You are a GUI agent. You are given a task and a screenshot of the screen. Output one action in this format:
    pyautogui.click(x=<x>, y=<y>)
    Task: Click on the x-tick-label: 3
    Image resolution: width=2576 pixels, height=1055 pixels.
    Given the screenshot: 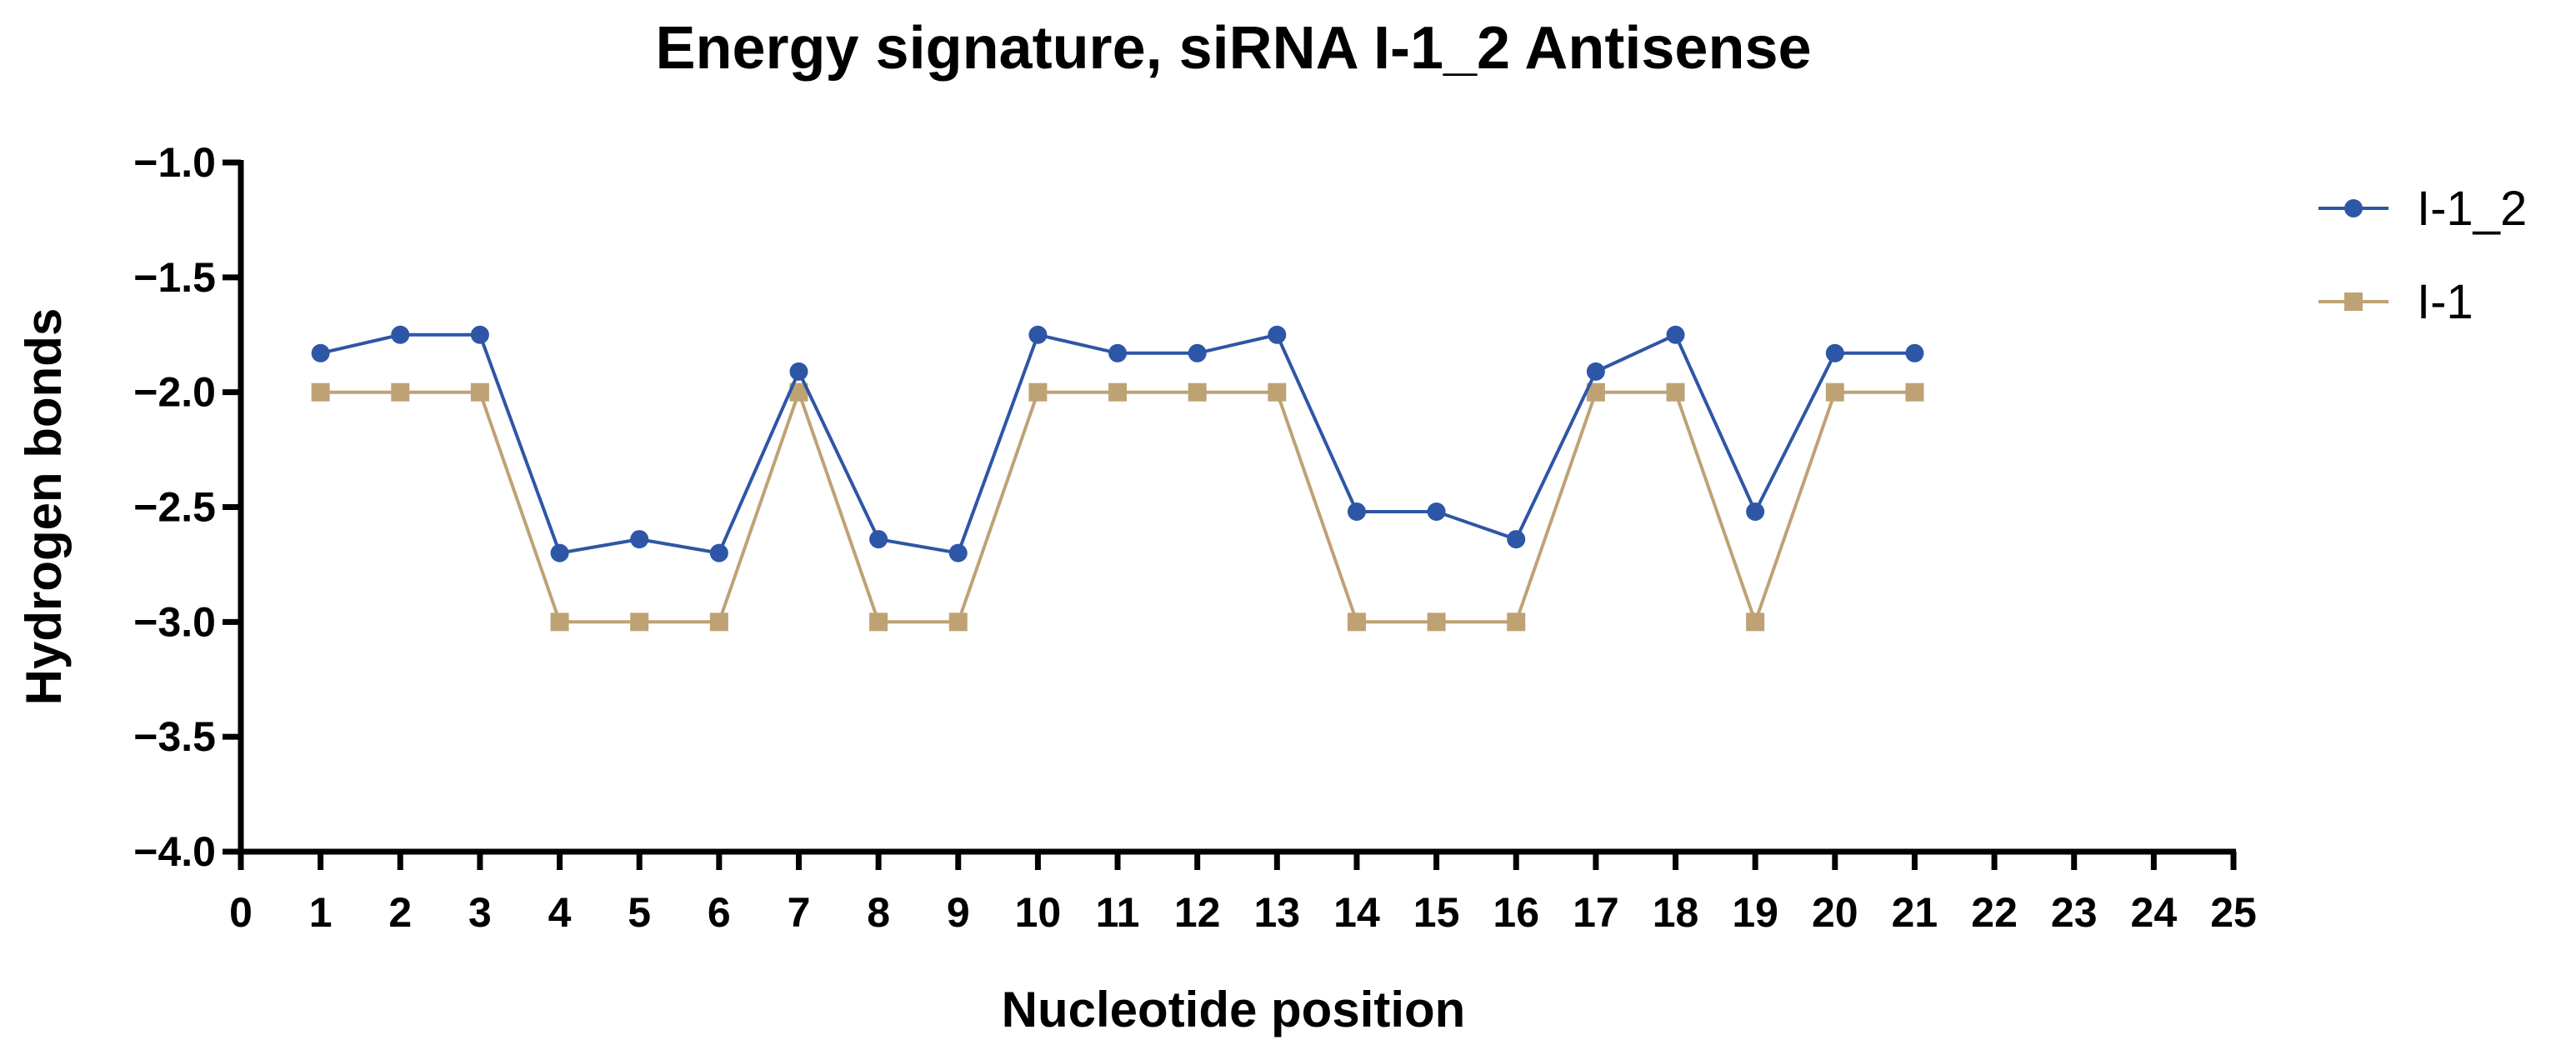 What is the action you would take?
    pyautogui.click(x=480, y=912)
    